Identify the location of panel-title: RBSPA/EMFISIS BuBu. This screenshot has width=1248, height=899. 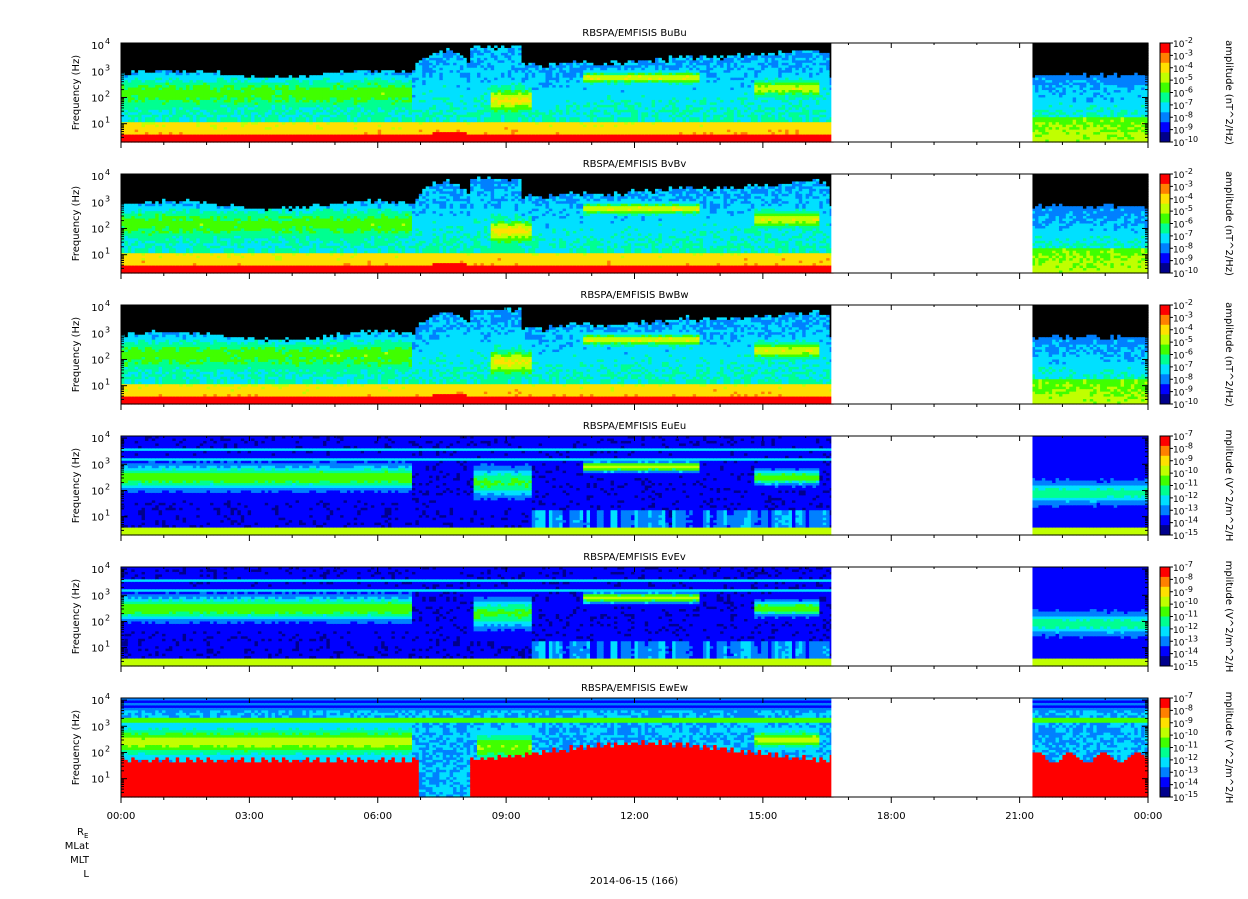
(634, 33).